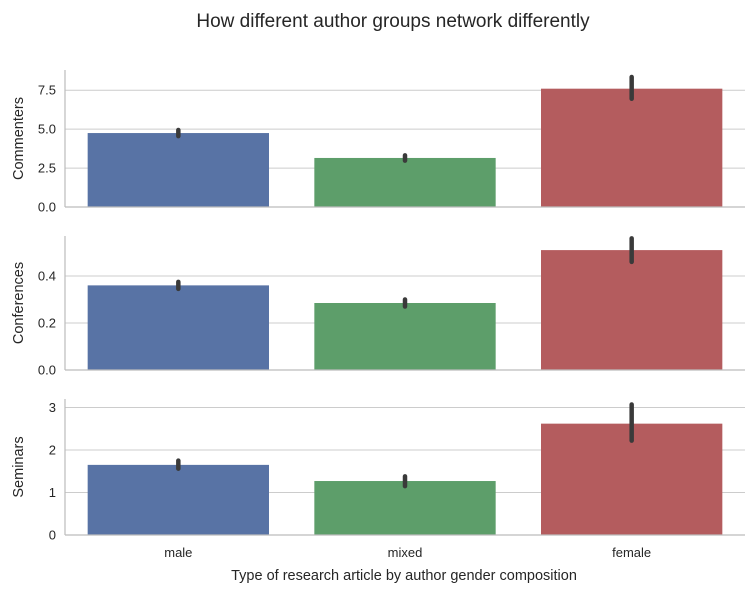  Describe the element at coordinates (47, 168) in the screenshot. I see `y-tick-label: 2.5` at that location.